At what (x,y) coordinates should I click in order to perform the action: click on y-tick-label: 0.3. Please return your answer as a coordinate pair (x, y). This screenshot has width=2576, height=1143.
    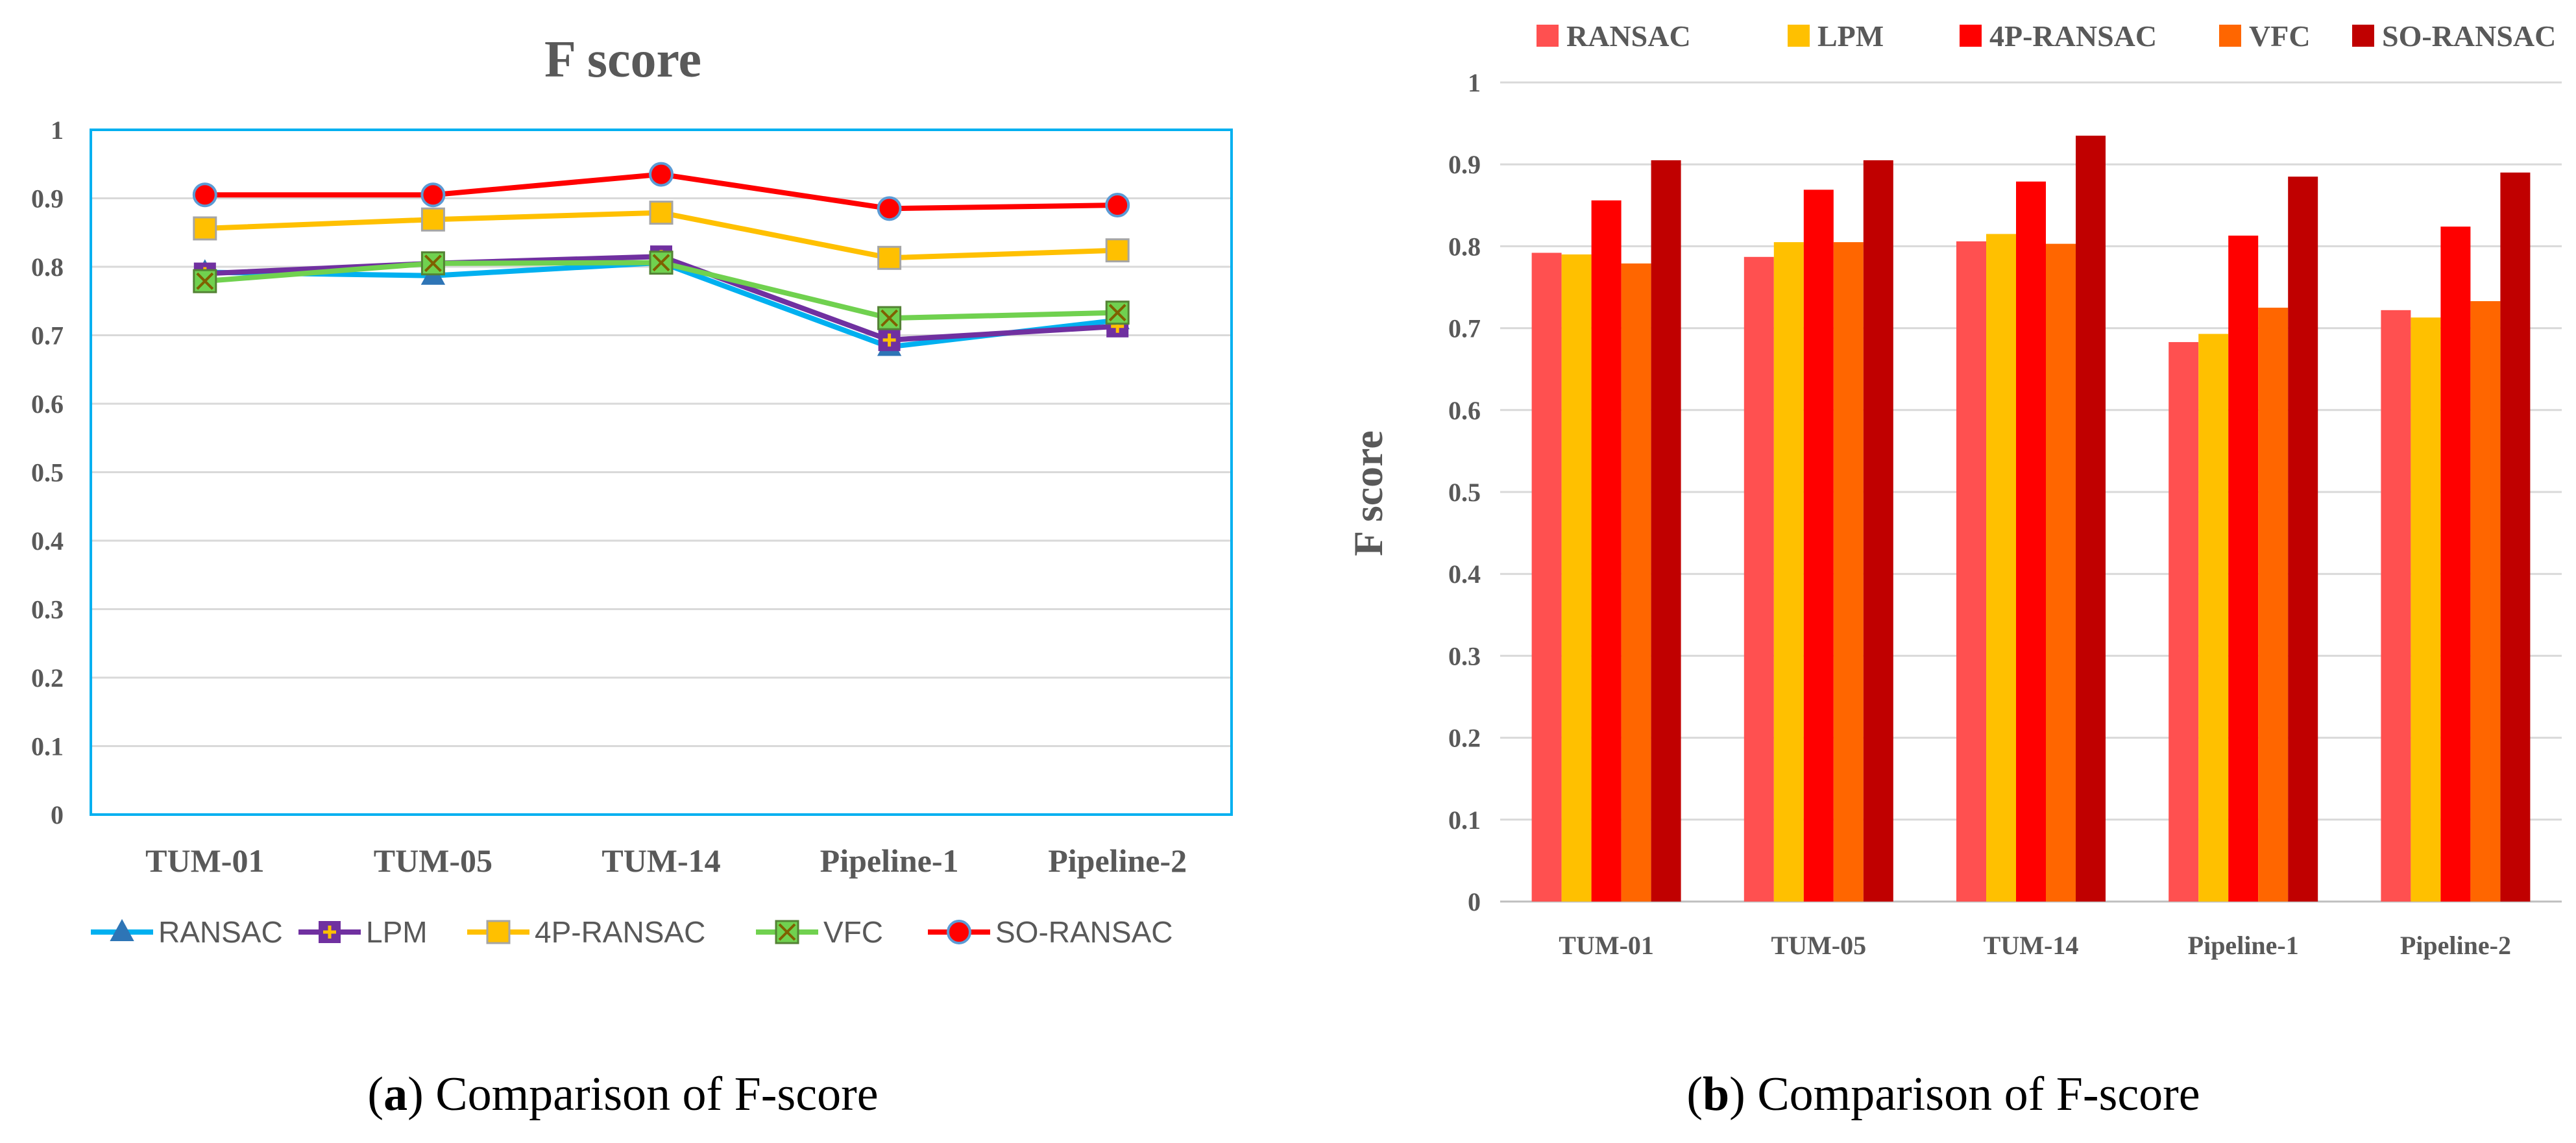
    Looking at the image, I should click on (47, 609).